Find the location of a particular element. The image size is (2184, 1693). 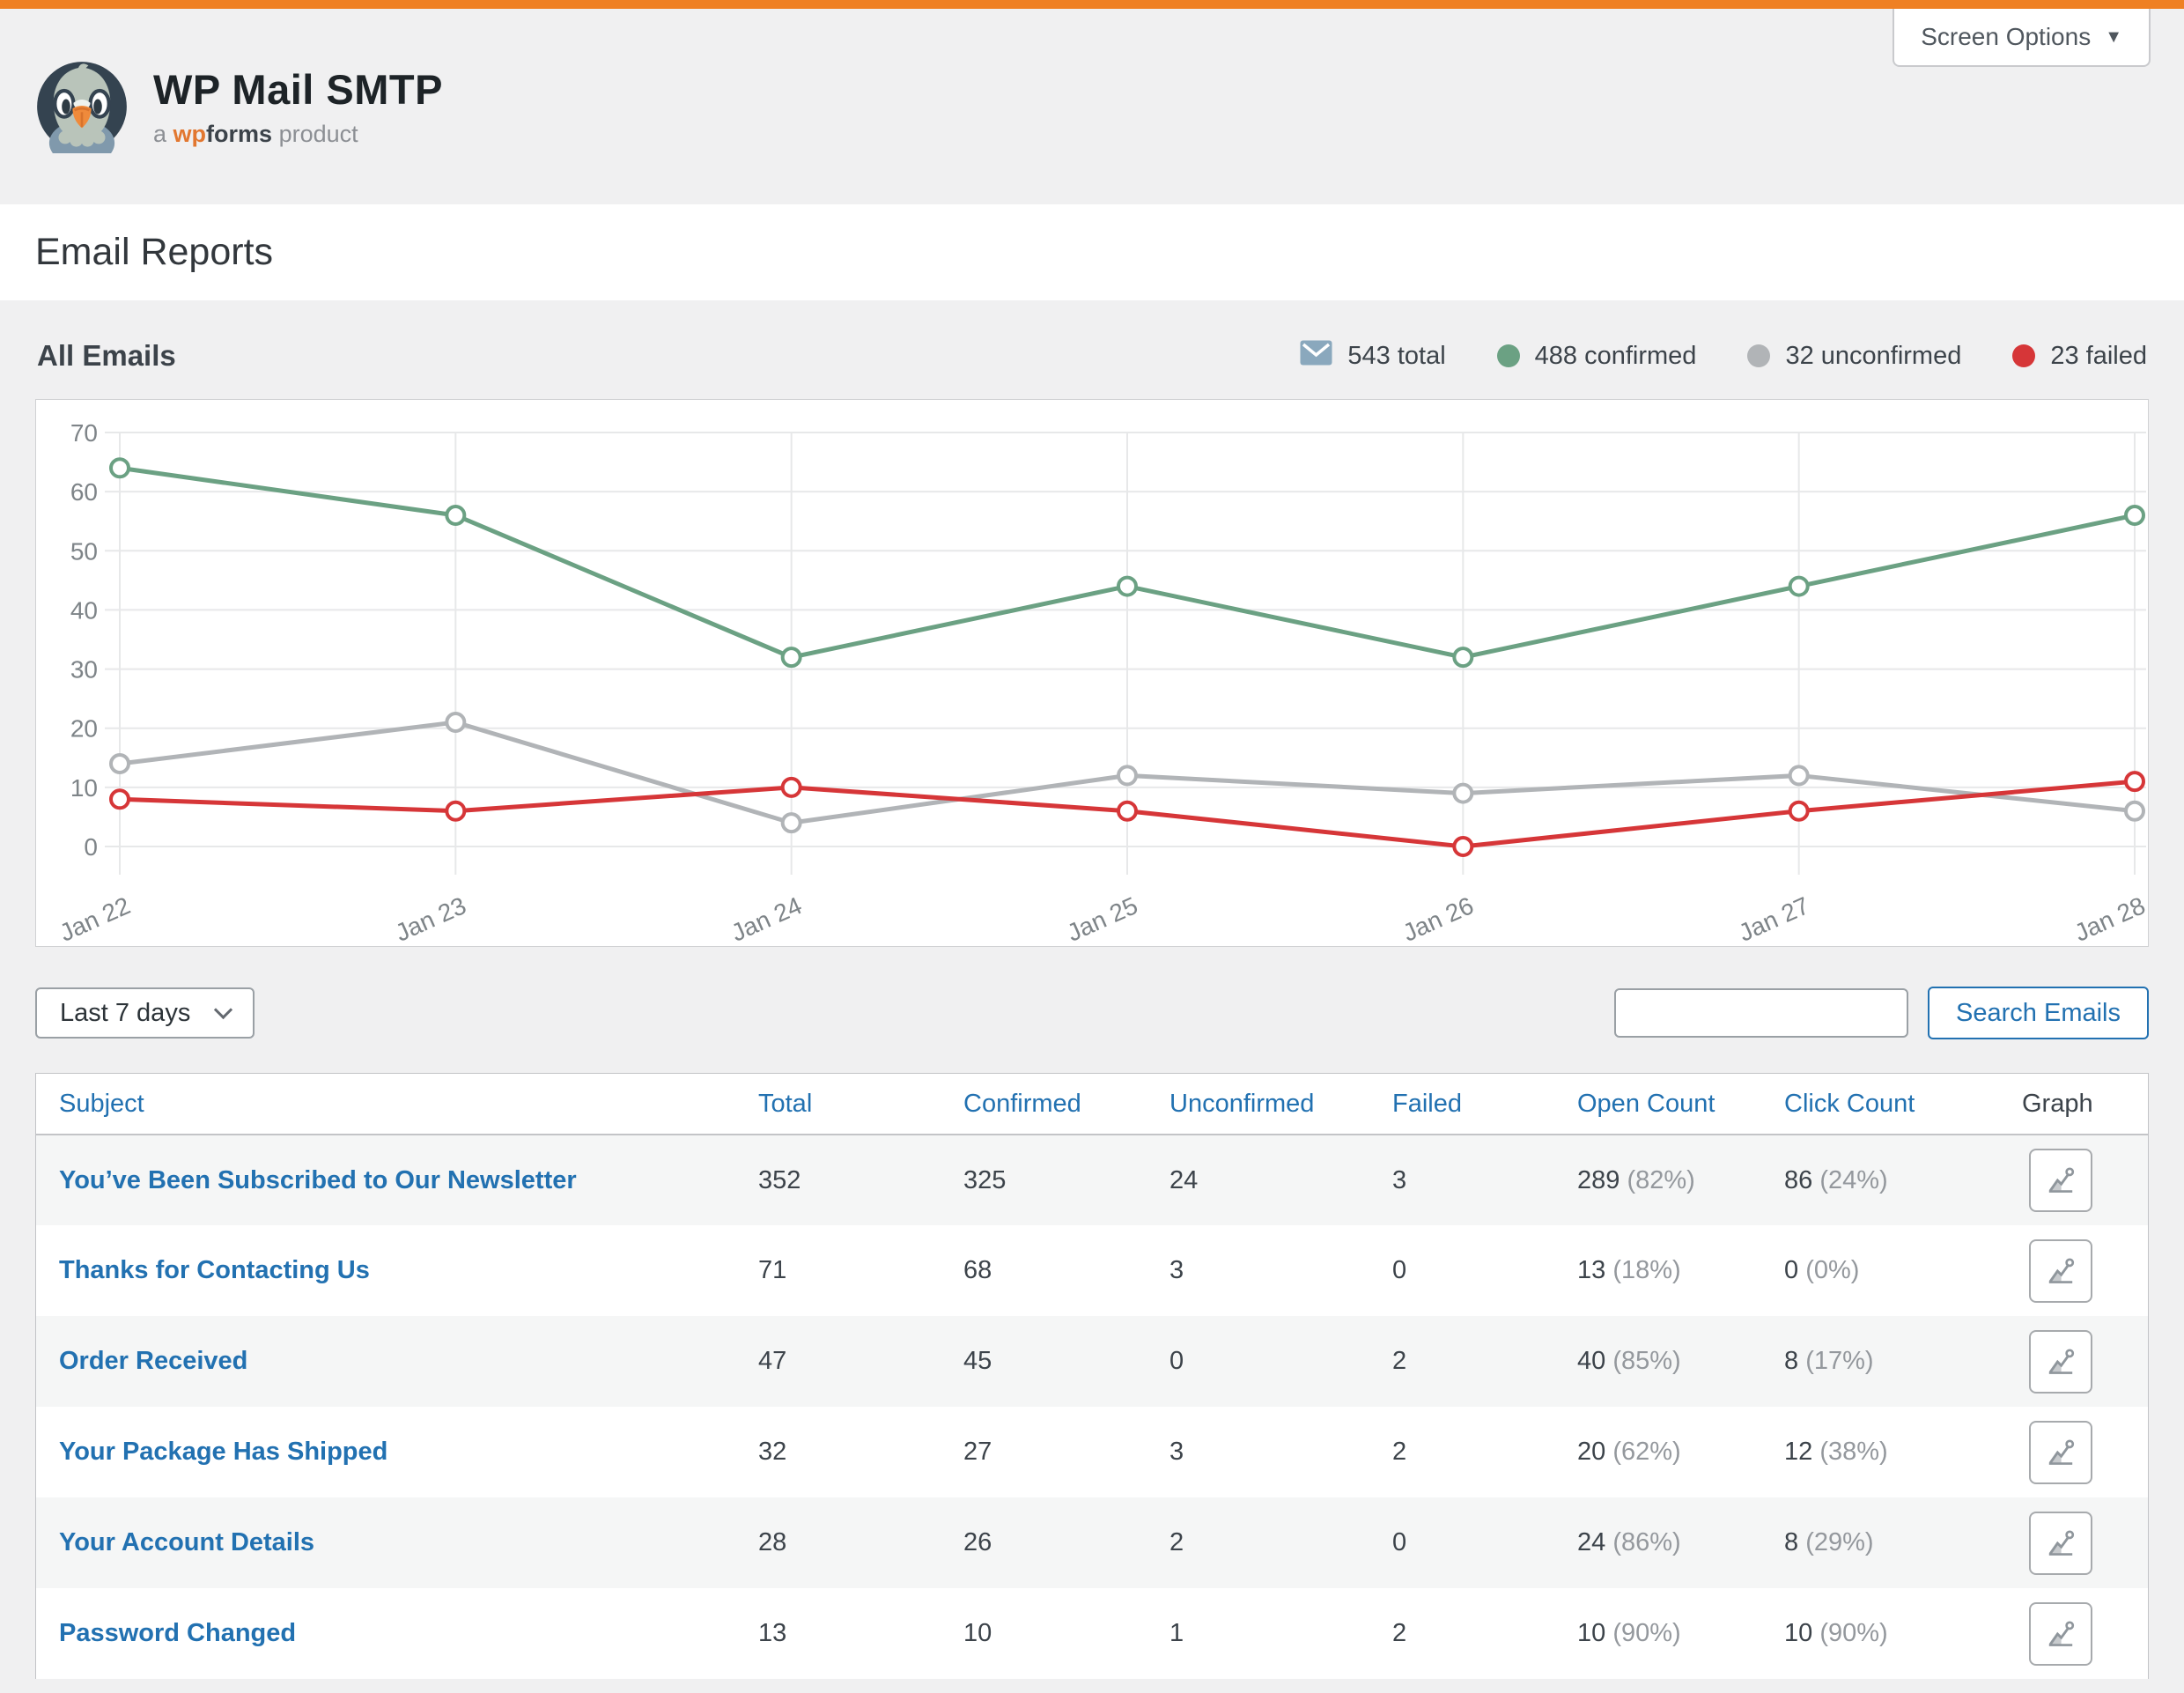

legend-item-total: 543 total is located at coordinates (1373, 356).